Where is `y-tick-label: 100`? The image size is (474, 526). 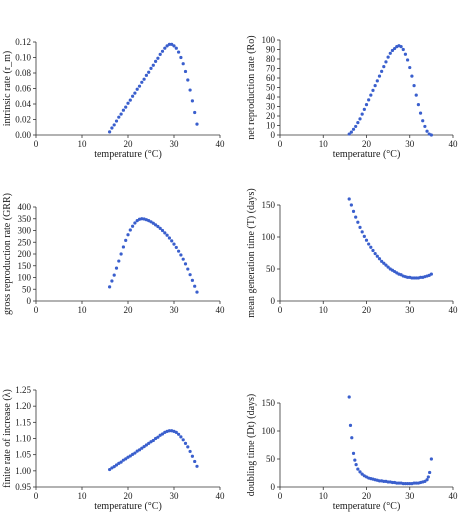
y-tick-label: 100 is located at coordinates (269, 237).